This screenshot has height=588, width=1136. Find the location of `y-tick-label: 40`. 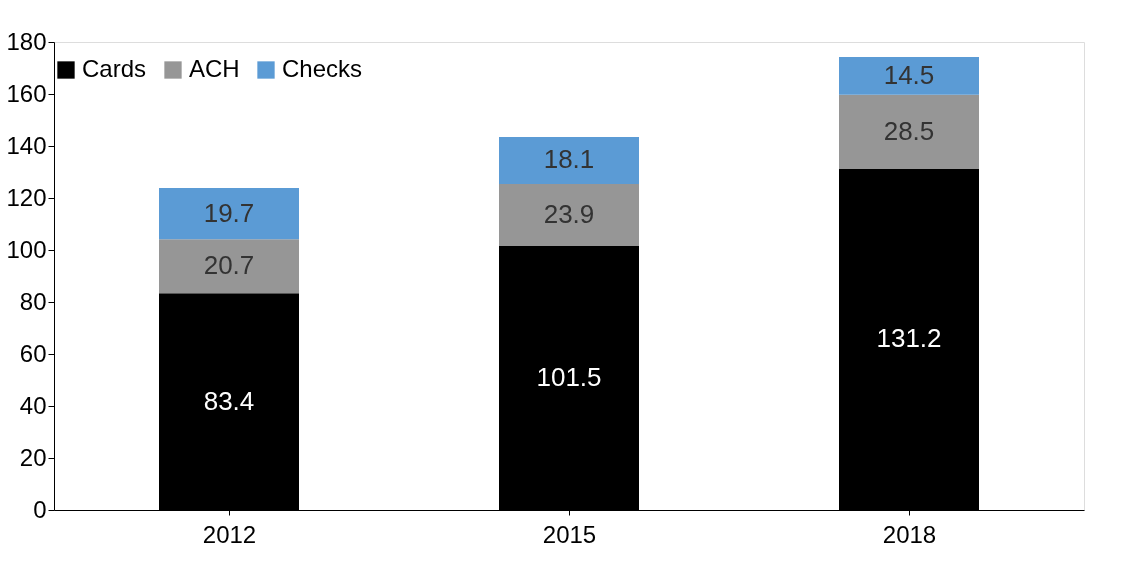

y-tick-label: 40 is located at coordinates (33, 405).